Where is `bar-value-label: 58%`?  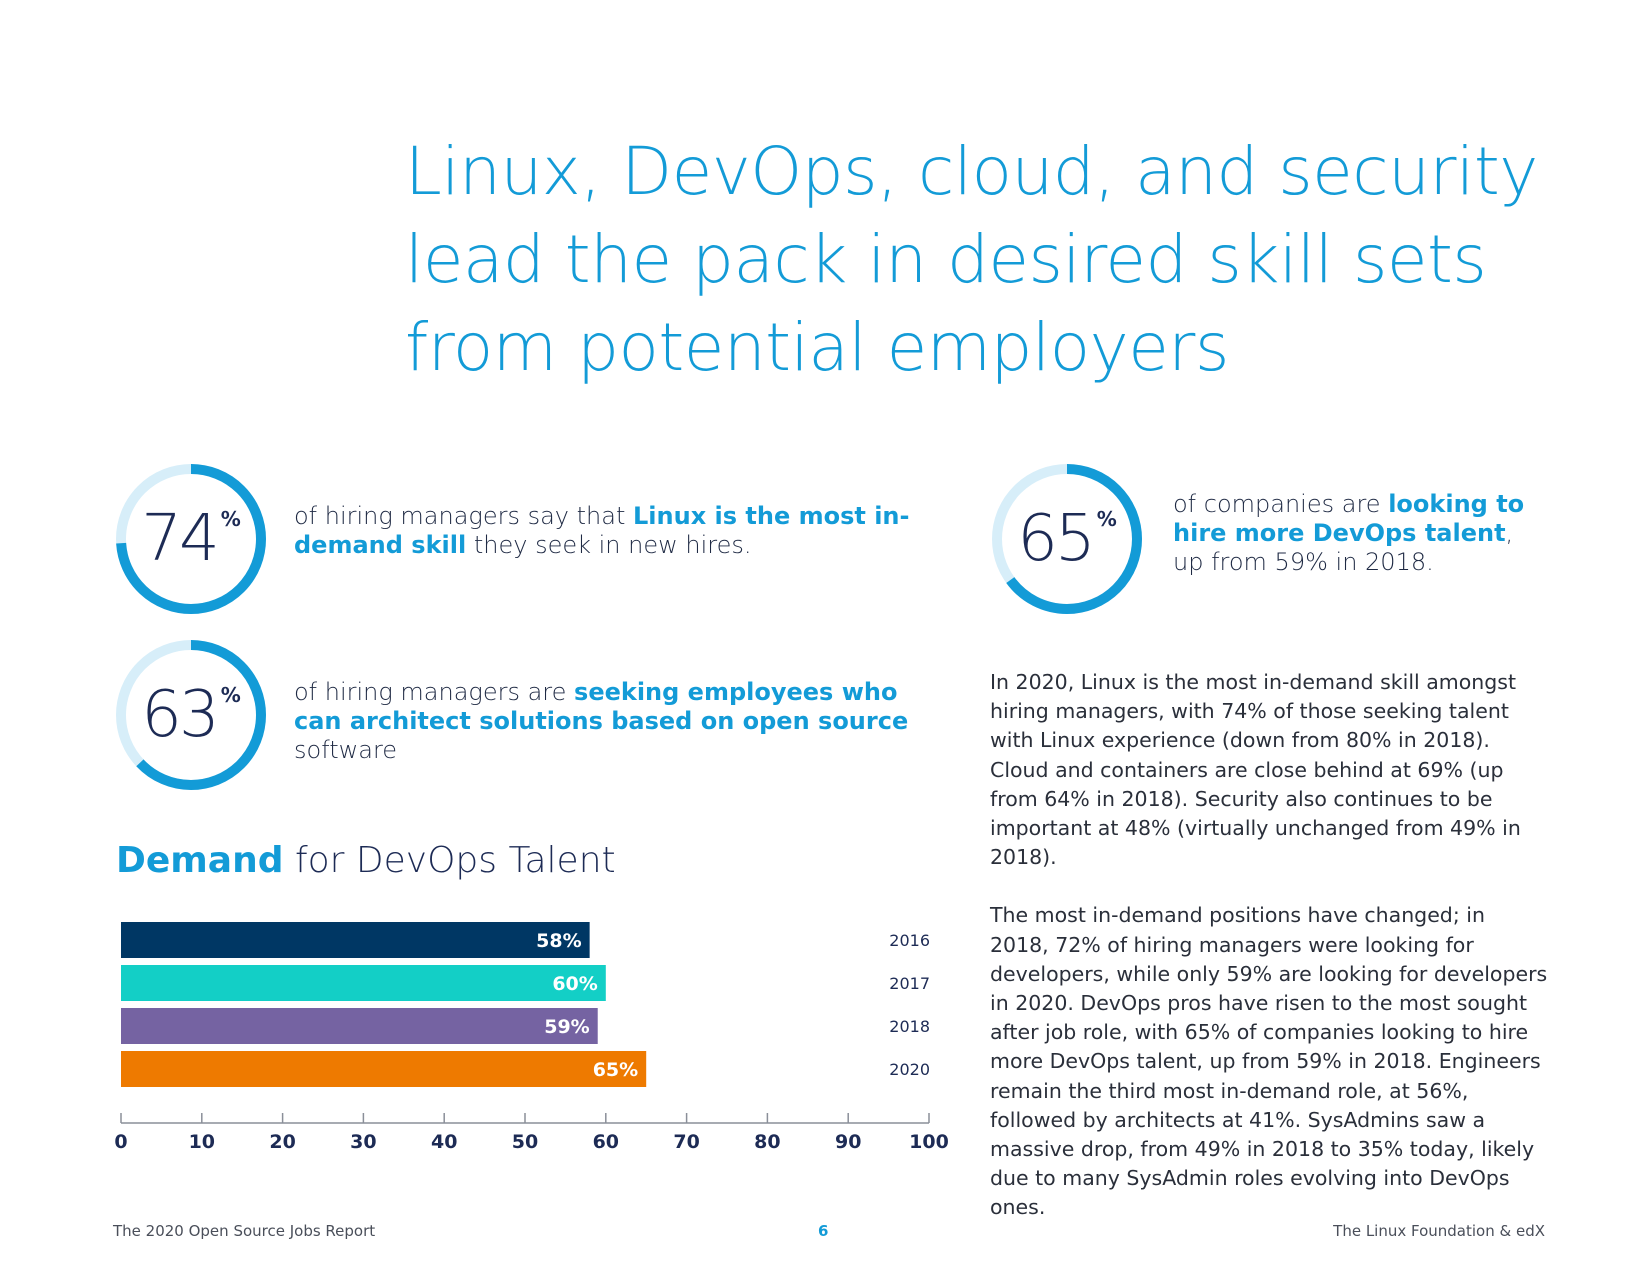
bar-value-label: 58% is located at coordinates (558, 941).